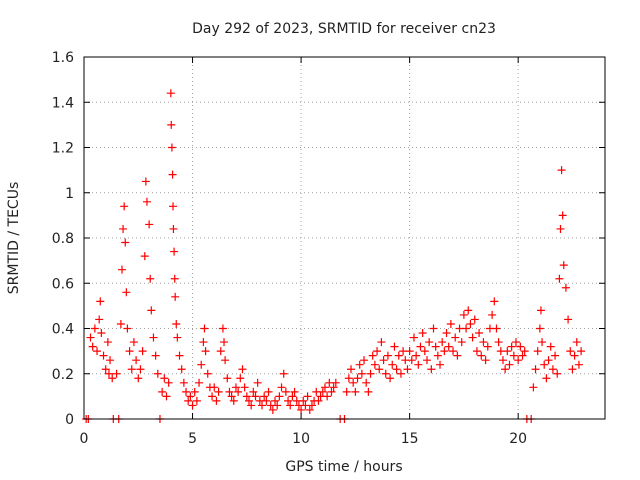 Image resolution: width=640 pixels, height=480 pixels. I want to click on y-tick-label: 1.4, so click(63, 103).